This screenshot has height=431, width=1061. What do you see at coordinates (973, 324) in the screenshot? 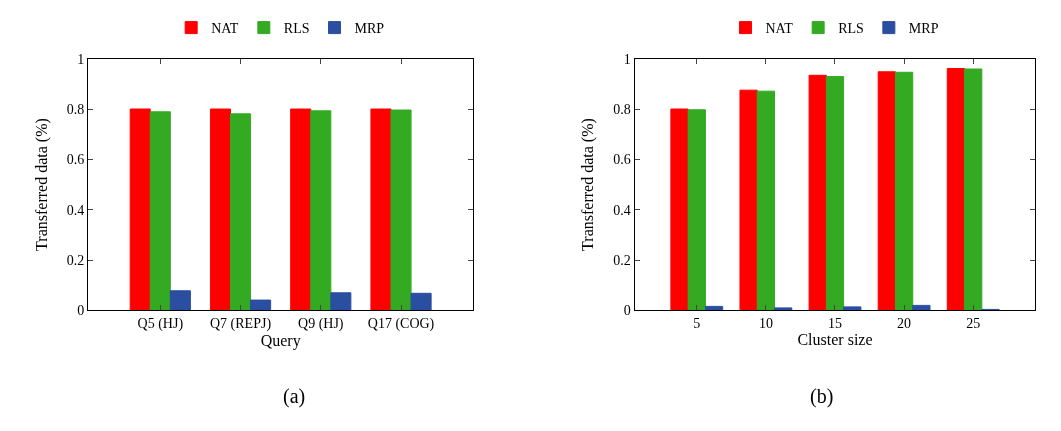
I see `x-tick-label: 25` at bounding box center [973, 324].